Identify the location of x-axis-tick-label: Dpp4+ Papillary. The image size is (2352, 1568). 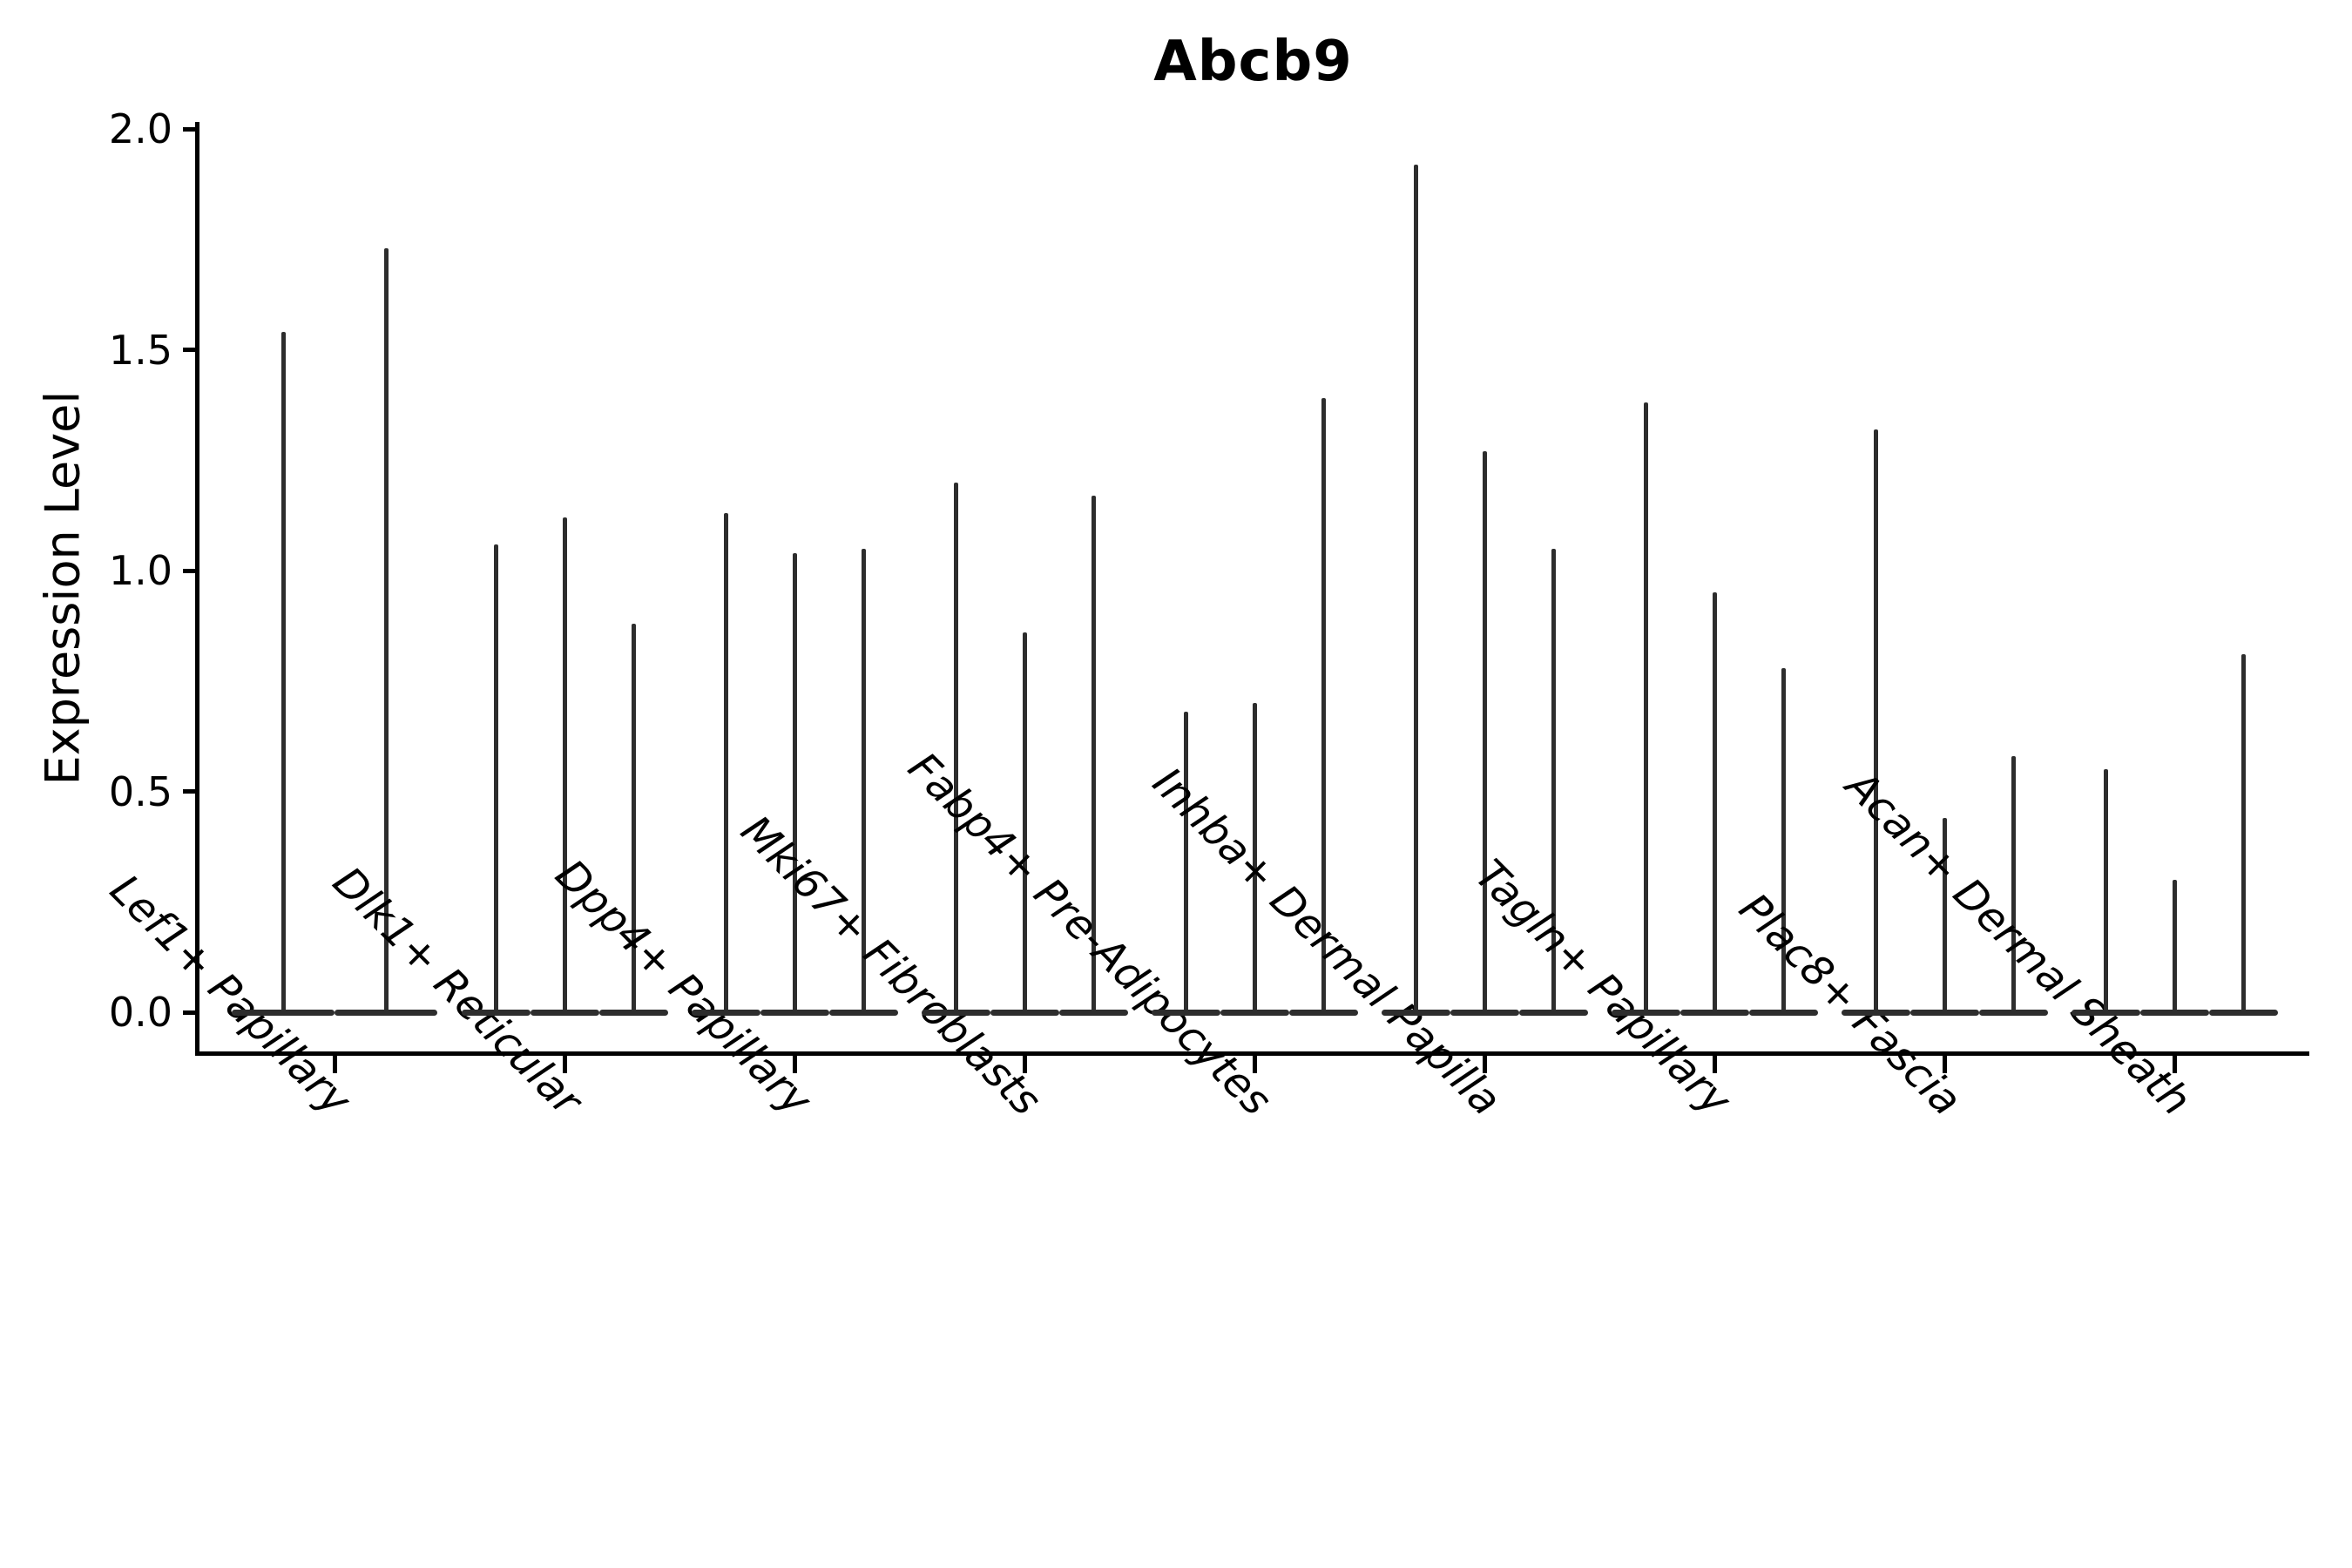
(683, 987).